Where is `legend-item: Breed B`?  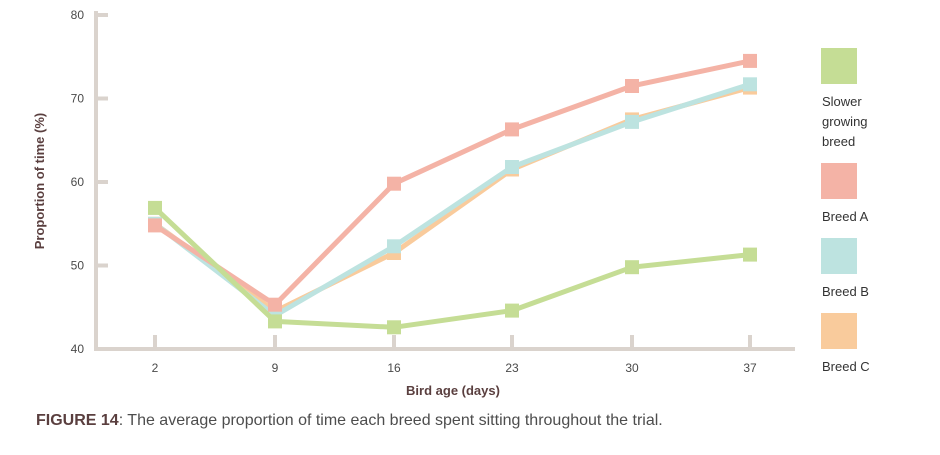 legend-item: Breed B is located at coordinates (845, 268).